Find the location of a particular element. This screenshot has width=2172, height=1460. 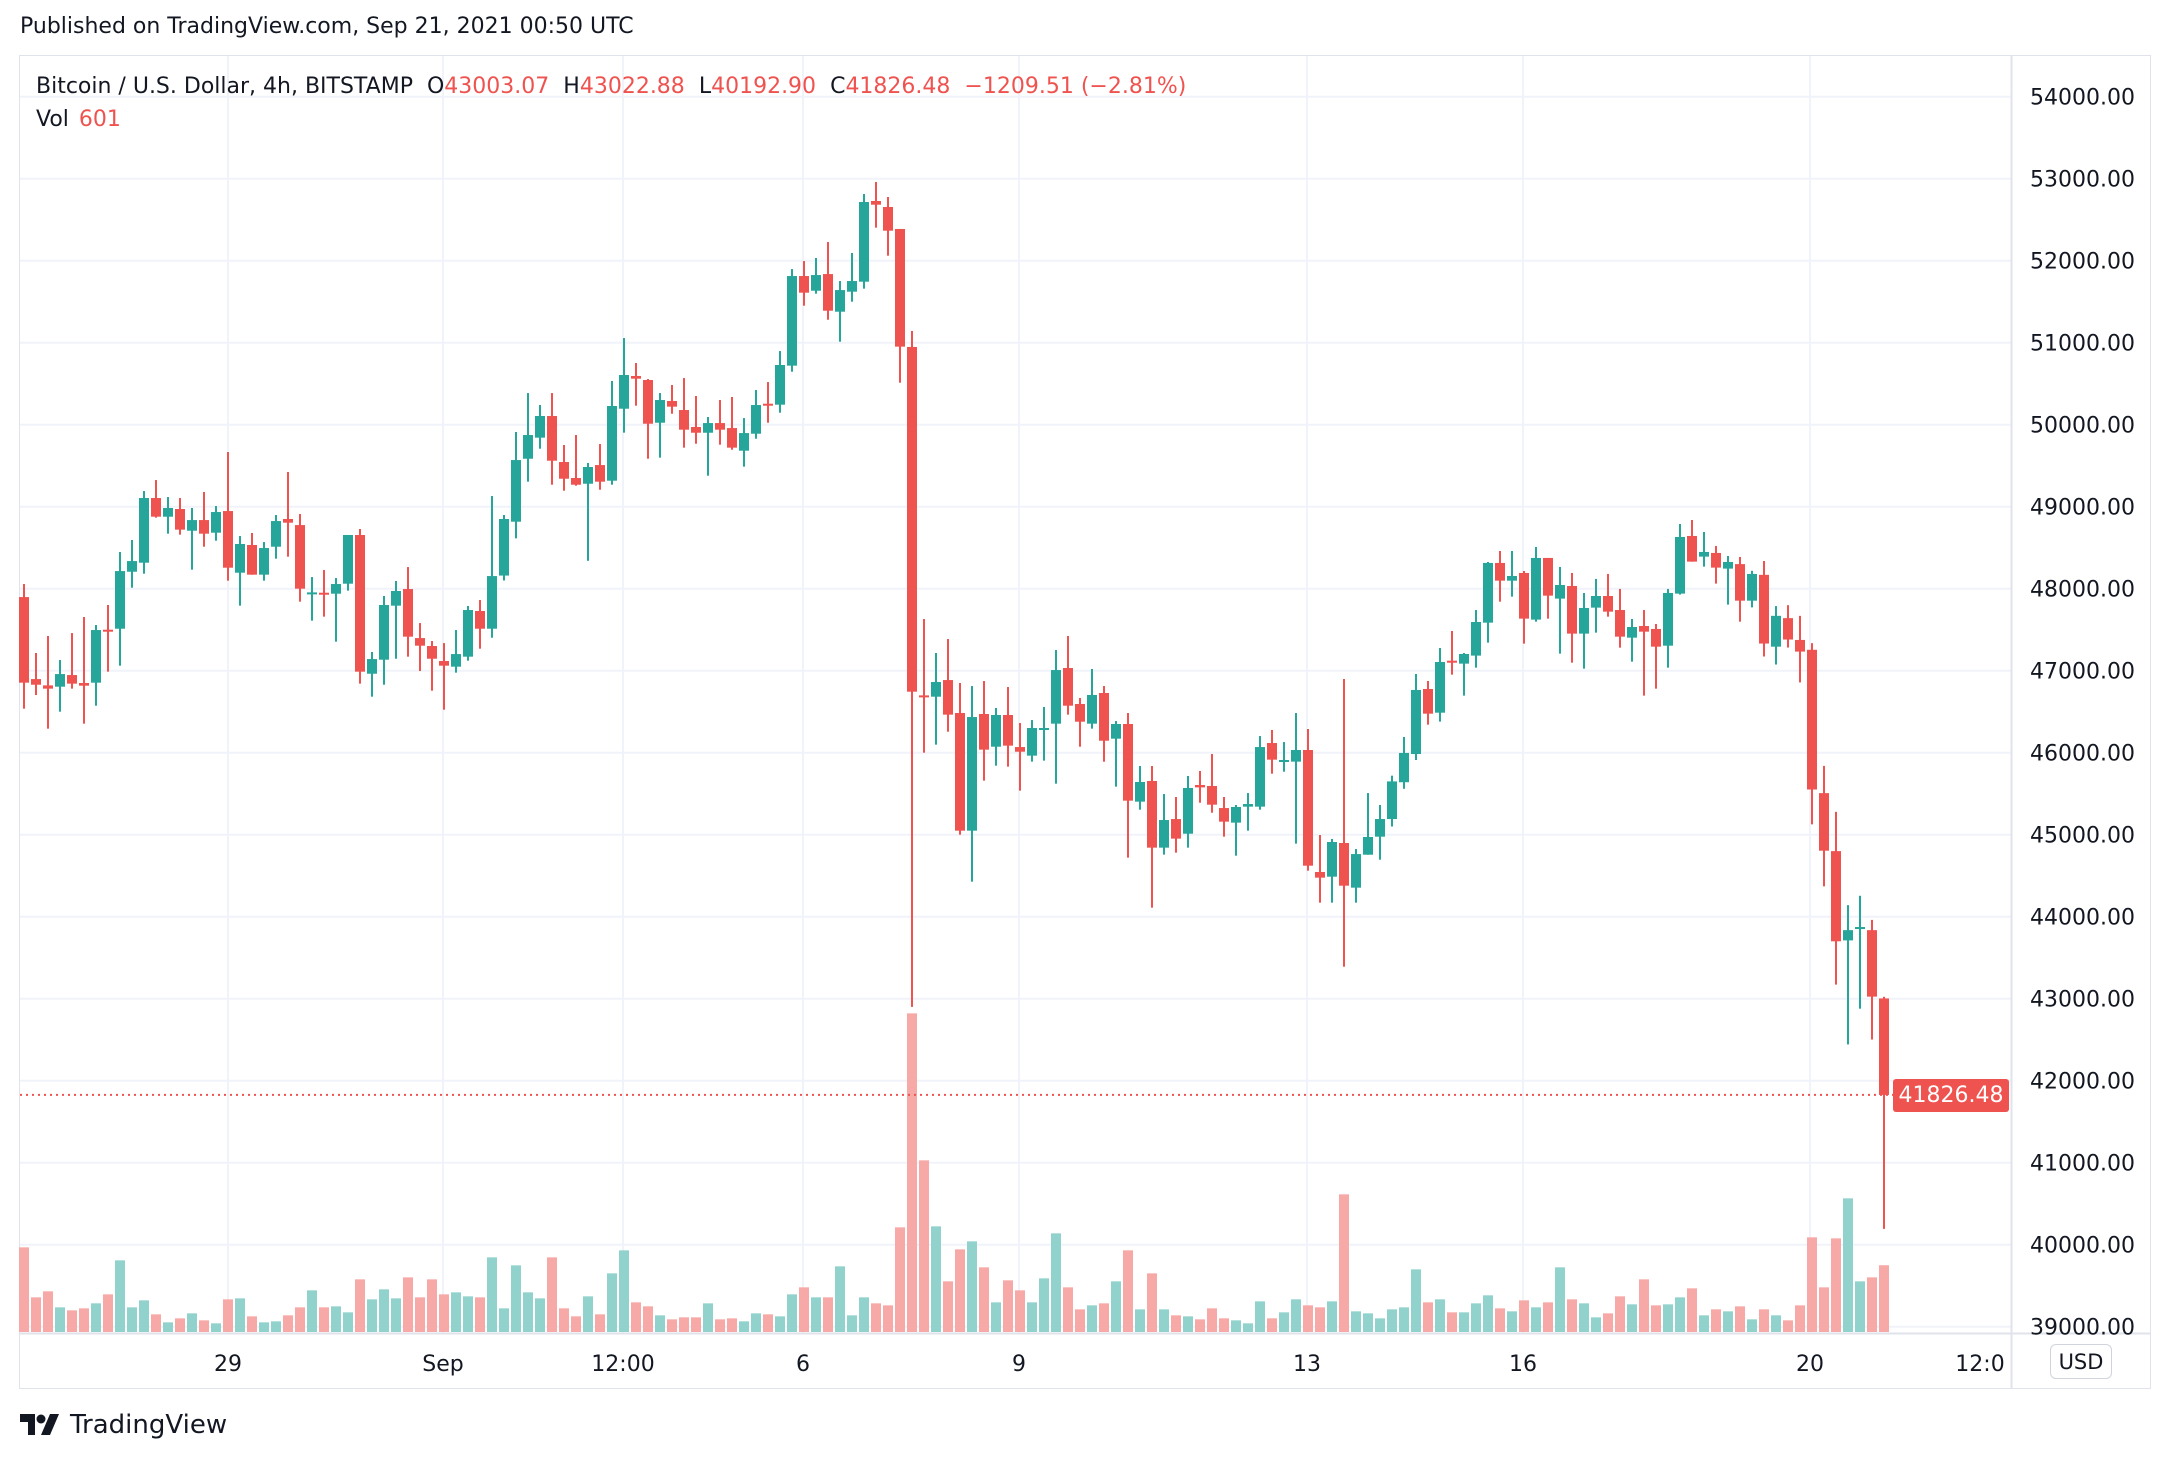

time-axis: 29 Sep 12:00 6 9 13 16 20 12:0 is located at coordinates (1109, 1364).